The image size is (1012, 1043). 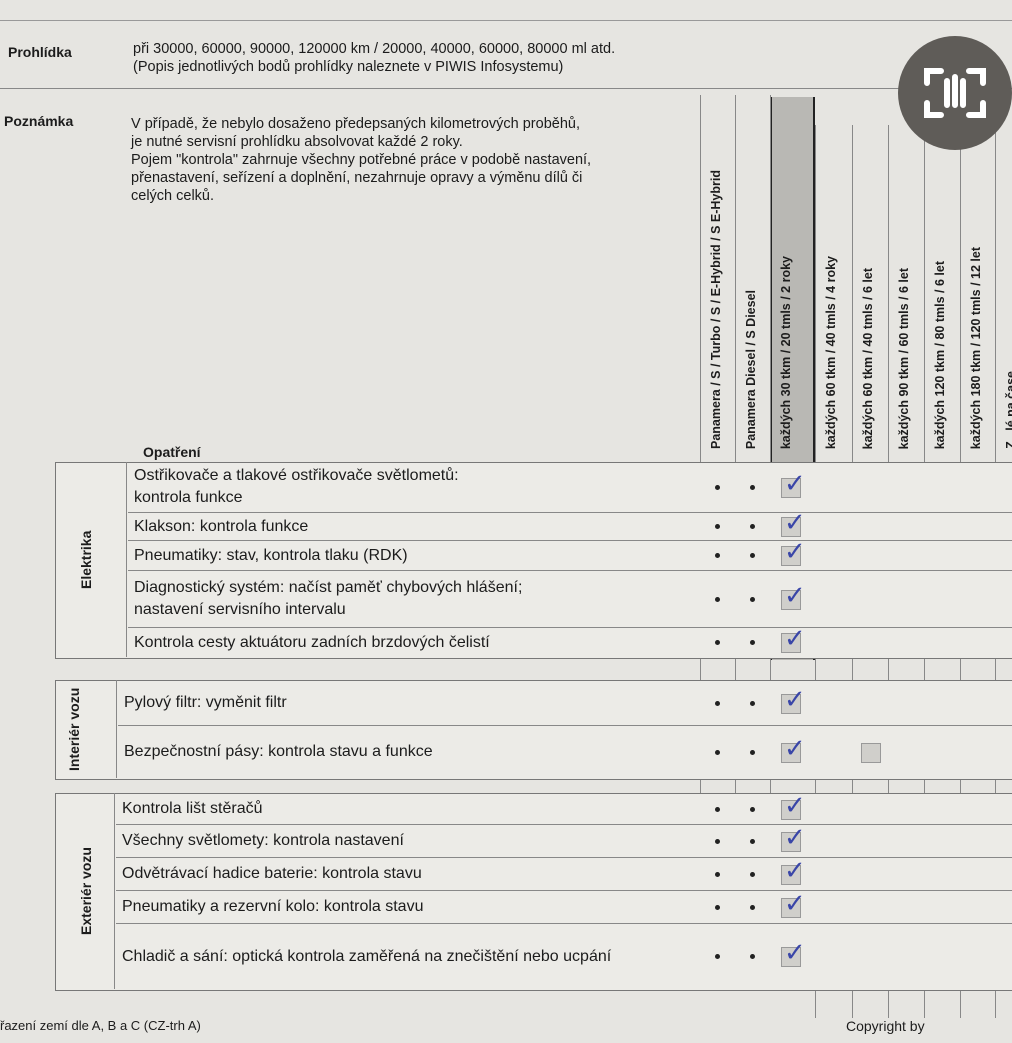 What do you see at coordinates (940, 354) in the screenshot?
I see `column-header: každých 120 tkm / 80 tmls / 6 let` at bounding box center [940, 354].